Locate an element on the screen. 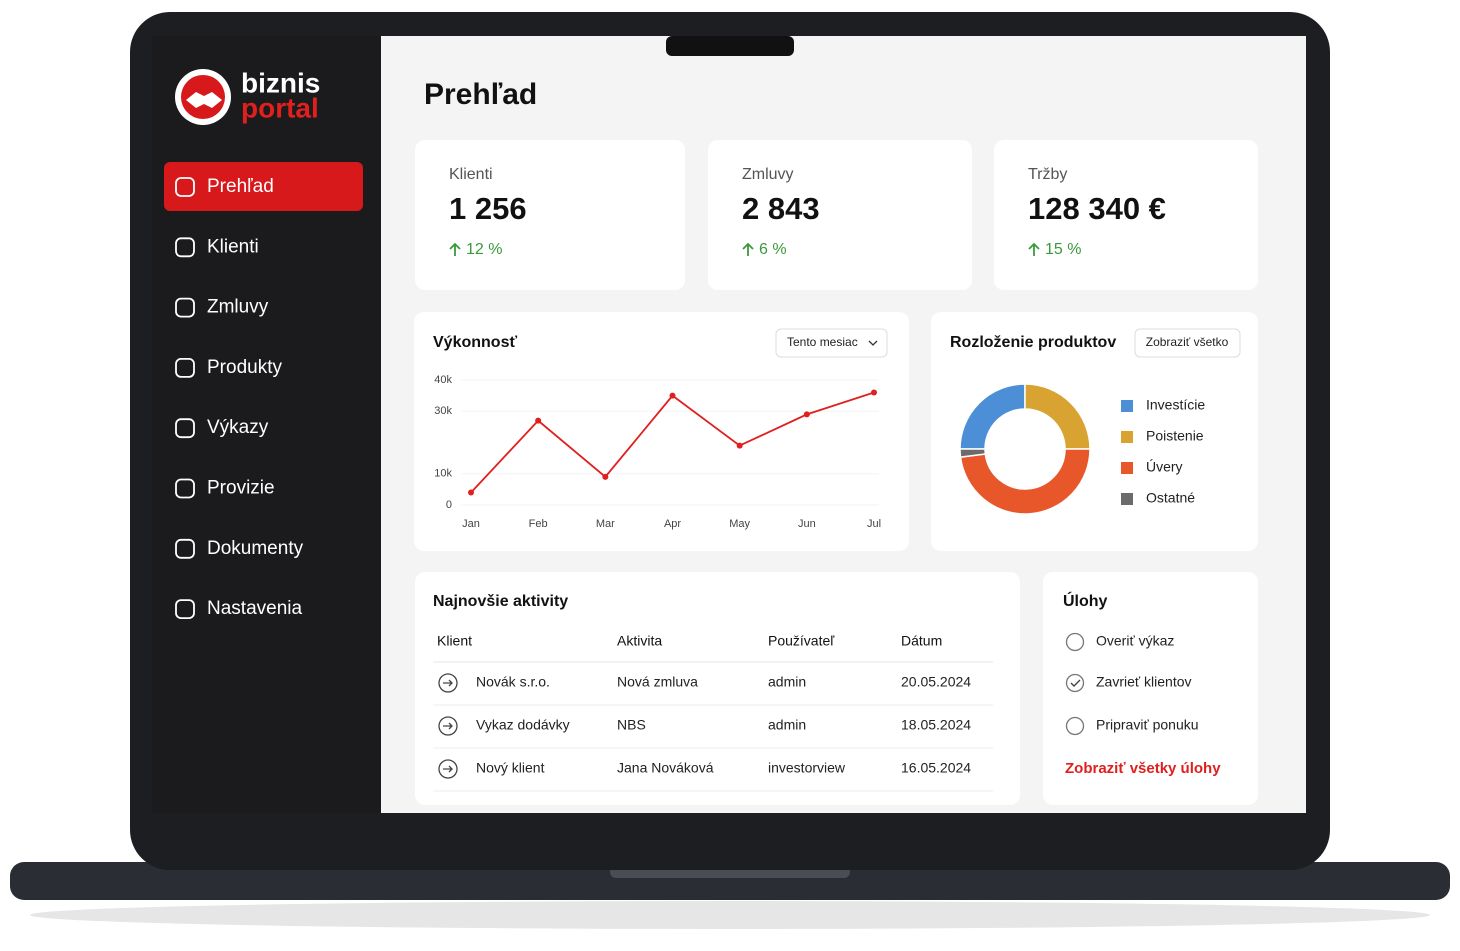 Image resolution: width=1460 pixels, height=951 pixels. legend-label: Investície is located at coordinates (1175, 405).